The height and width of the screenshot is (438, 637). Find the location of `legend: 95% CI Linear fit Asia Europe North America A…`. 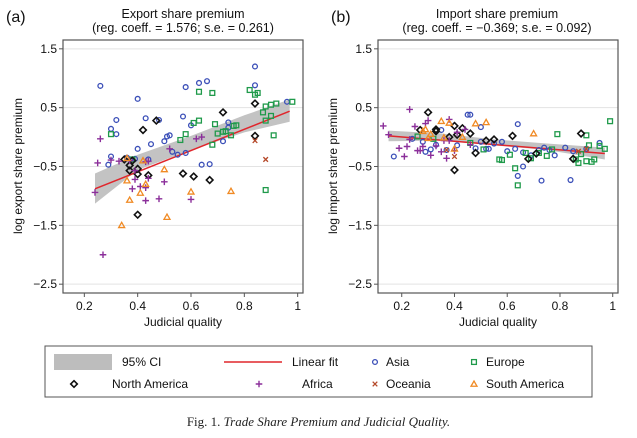

legend: 95% CI Linear fit Asia Europe North America A… is located at coordinates (318, 371).